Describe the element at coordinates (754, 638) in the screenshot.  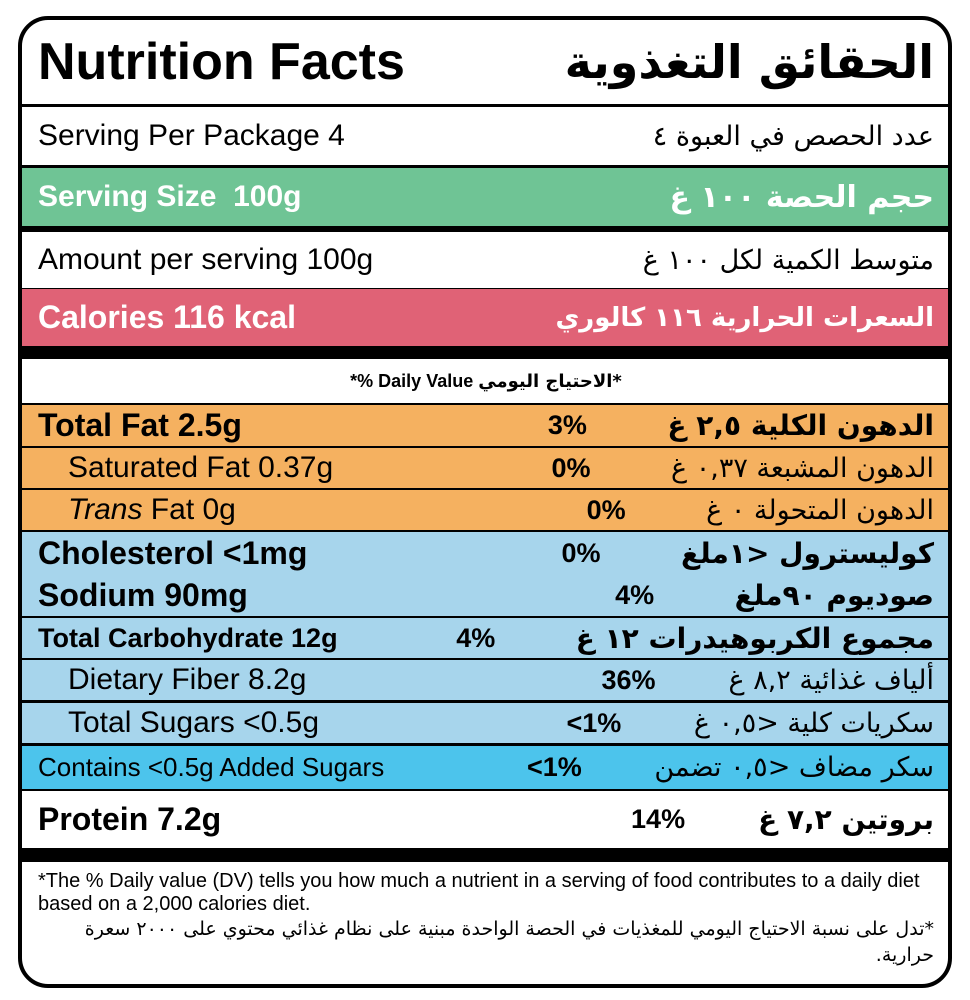
I see `nutrient-ar: مجموع الكربوهيدرات ١٢ غ` at that location.